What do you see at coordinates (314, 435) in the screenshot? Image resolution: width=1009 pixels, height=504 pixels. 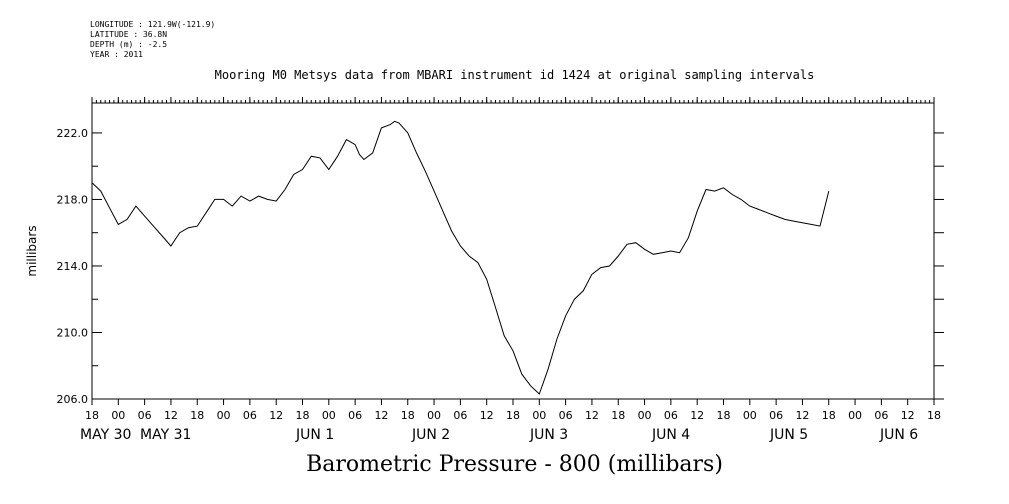 I see `day-label: JUN 1` at bounding box center [314, 435].